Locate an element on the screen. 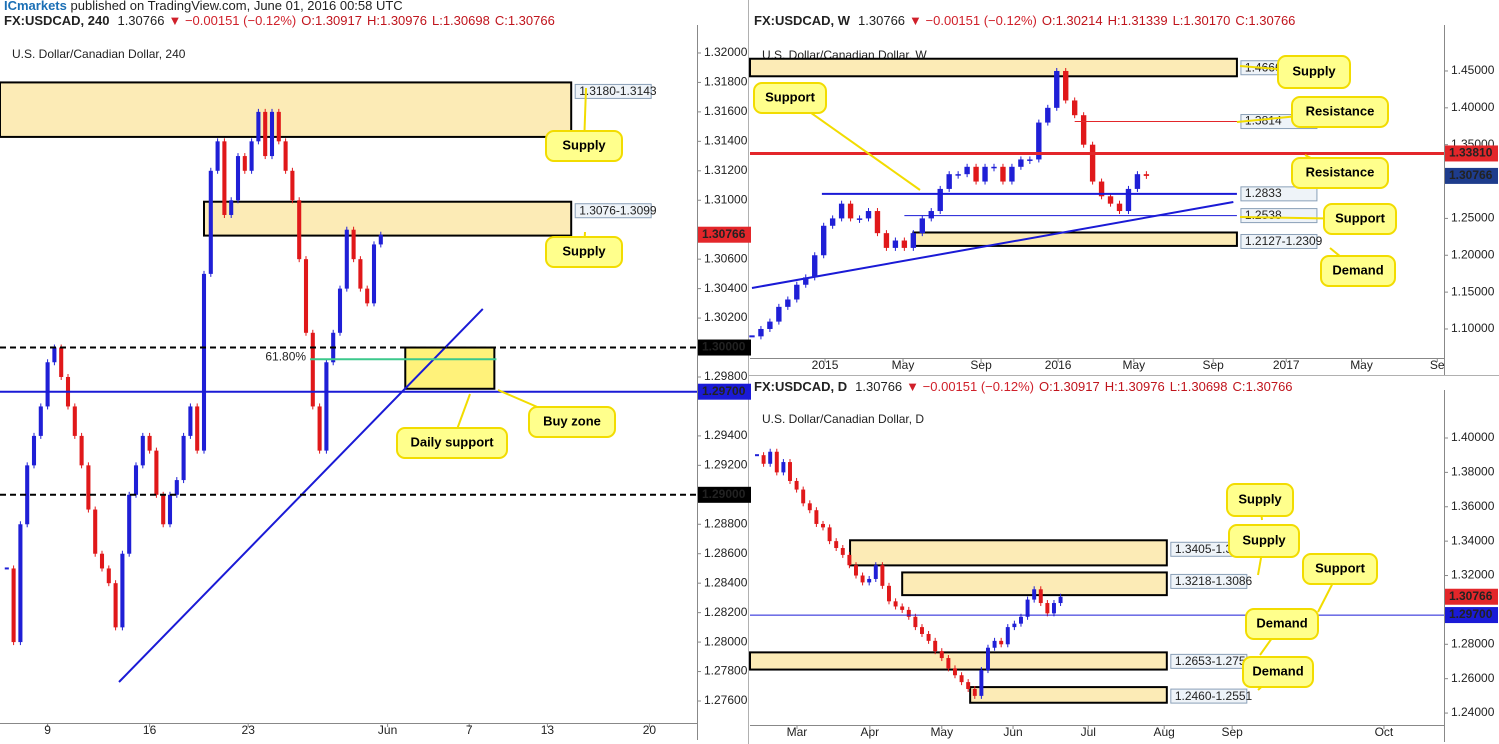  y-tick-label: 1.31200 is located at coordinates (726, 170).